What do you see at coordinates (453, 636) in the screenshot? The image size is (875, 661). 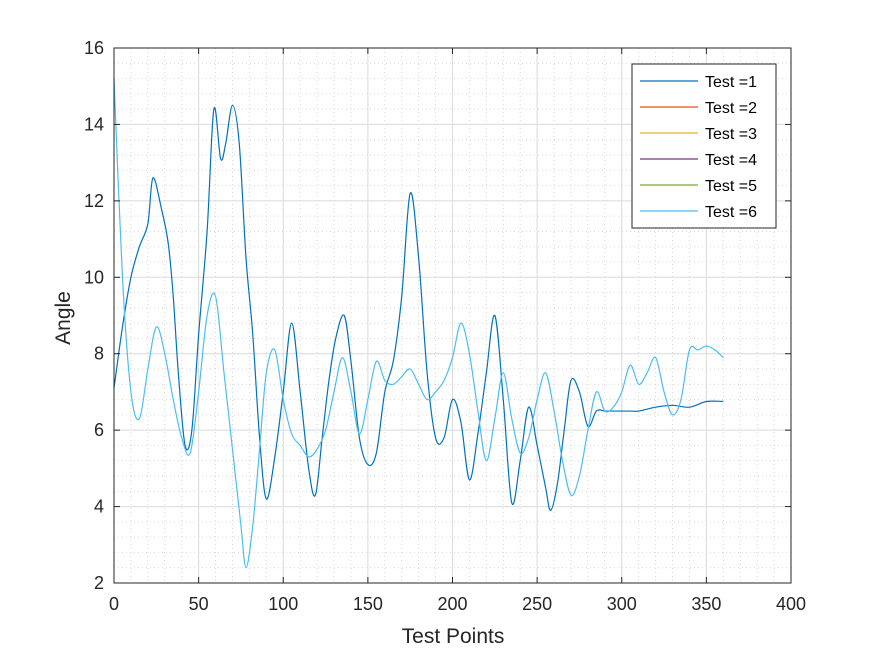 I see `x-axis-label: Test Points` at bounding box center [453, 636].